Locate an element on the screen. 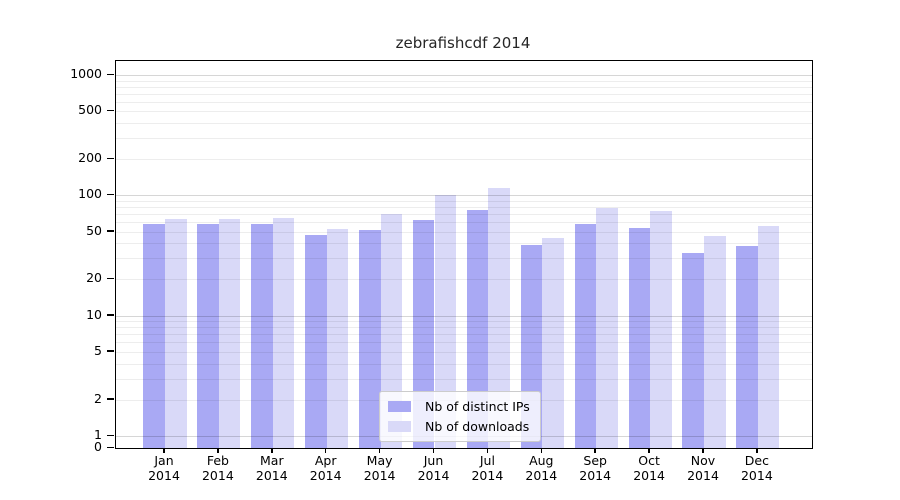 The image size is (900, 500). x-tick-label: Apr 2014 is located at coordinates (325, 468).